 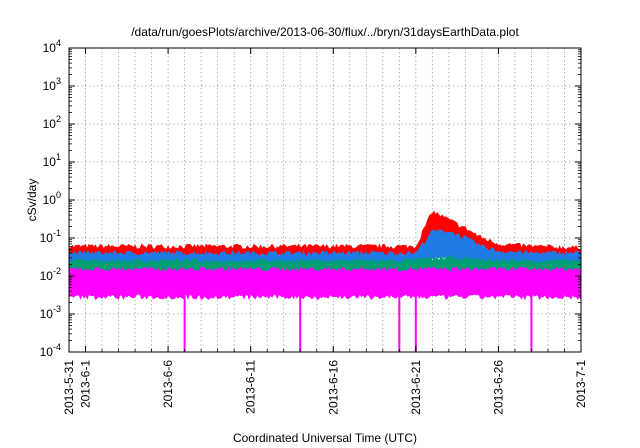 What do you see at coordinates (52, 84) in the screenshot?
I see `y-tick-label: 10³` at bounding box center [52, 84].